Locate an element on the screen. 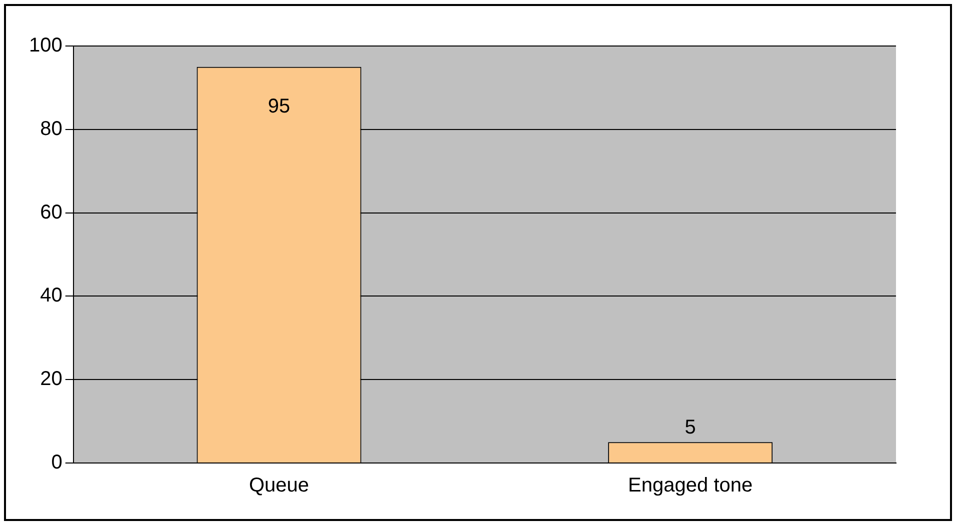 The height and width of the screenshot is (525, 956). data-label: 5 is located at coordinates (690, 427).